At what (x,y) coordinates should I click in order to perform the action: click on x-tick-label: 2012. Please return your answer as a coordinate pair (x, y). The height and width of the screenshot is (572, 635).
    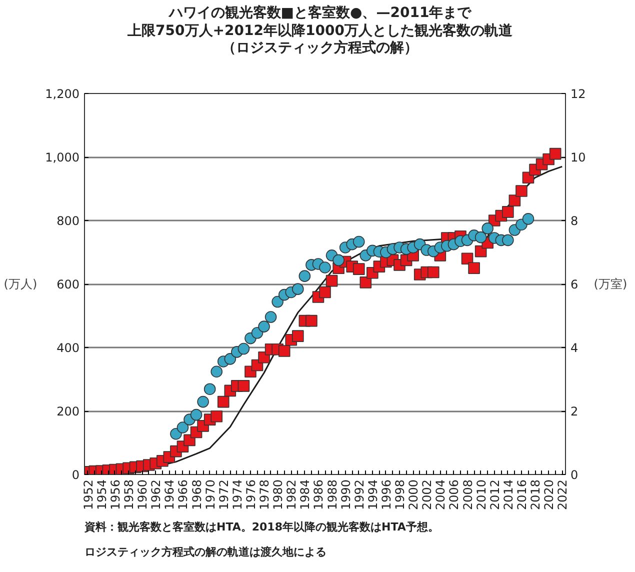
    Looking at the image, I should click on (495, 494).